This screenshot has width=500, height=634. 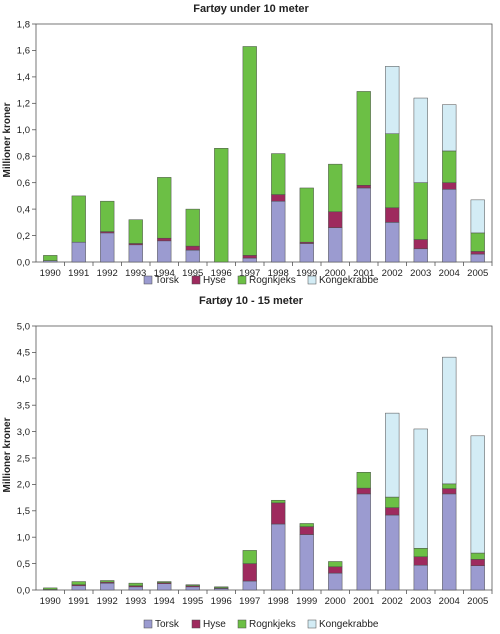 What do you see at coordinates (107, 586) in the screenshot?
I see `bar-torsk-1992` at bounding box center [107, 586].